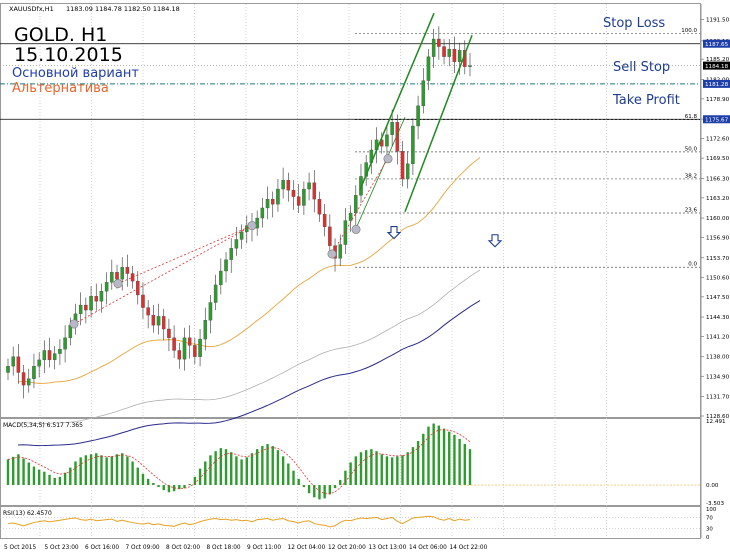  I want to click on alternative-label: Альтернатива, so click(60, 88).